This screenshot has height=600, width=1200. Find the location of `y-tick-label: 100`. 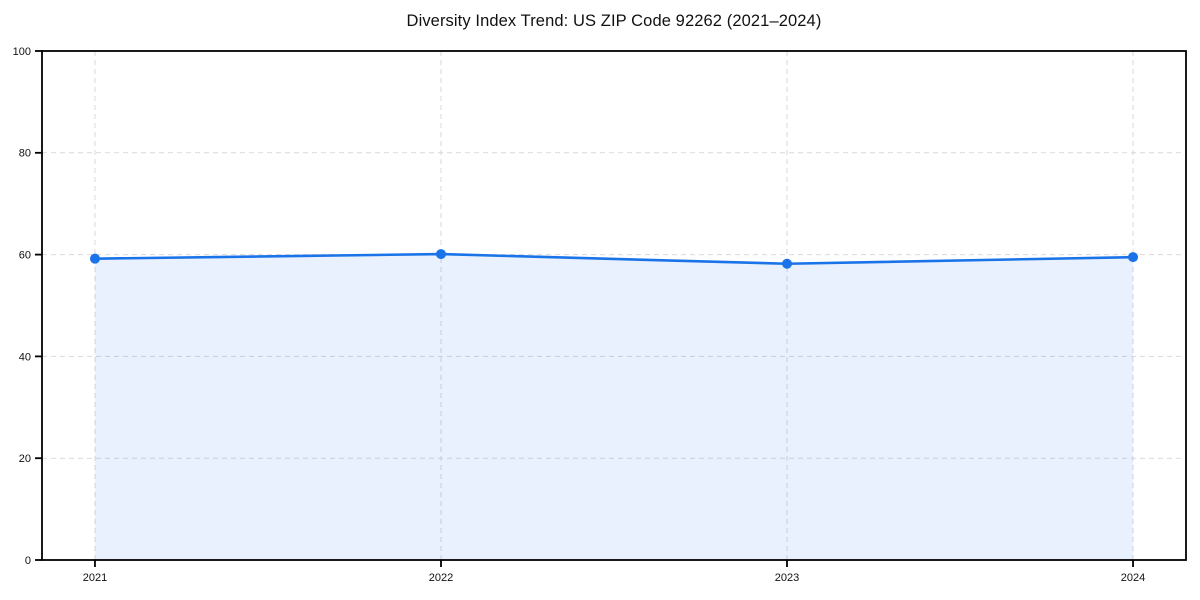

y-tick-label: 100 is located at coordinates (22, 52).